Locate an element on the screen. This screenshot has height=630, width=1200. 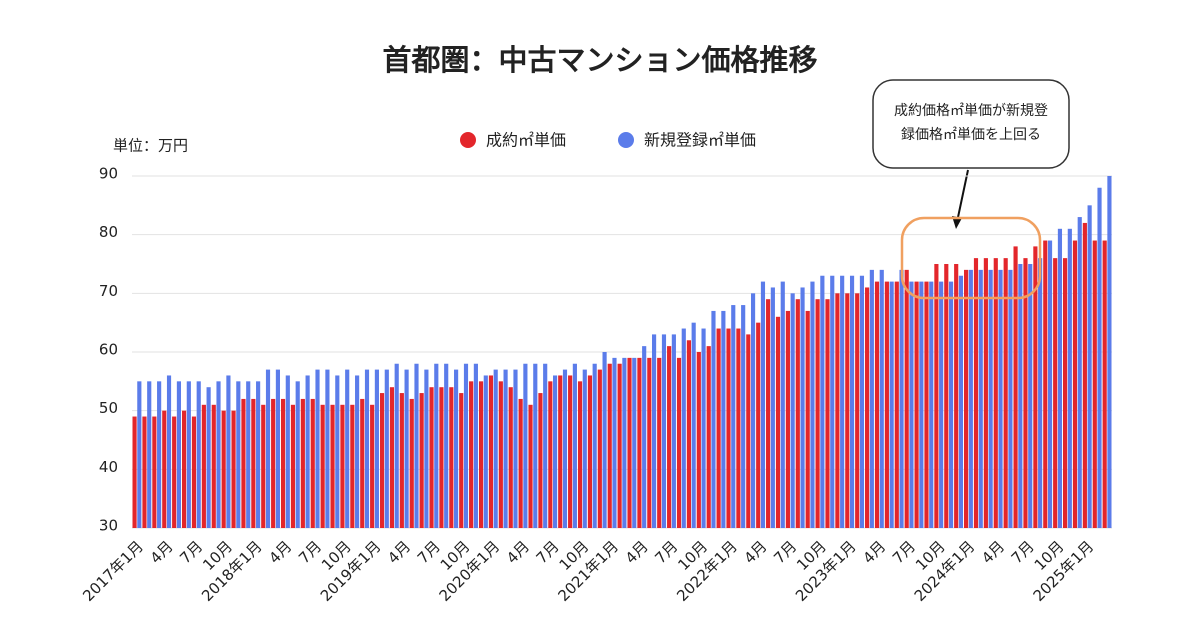
legend-swatch is located at coordinates (468, 140).